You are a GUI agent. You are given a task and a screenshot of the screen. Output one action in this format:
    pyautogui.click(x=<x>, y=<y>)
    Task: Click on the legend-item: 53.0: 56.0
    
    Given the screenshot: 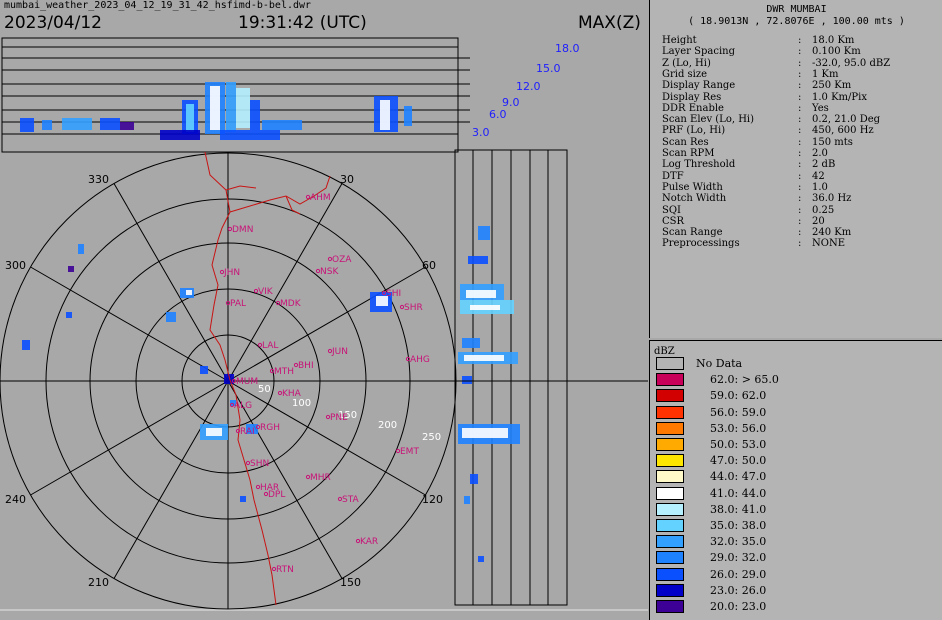 What is the action you would take?
    pyautogui.click(x=796, y=428)
    